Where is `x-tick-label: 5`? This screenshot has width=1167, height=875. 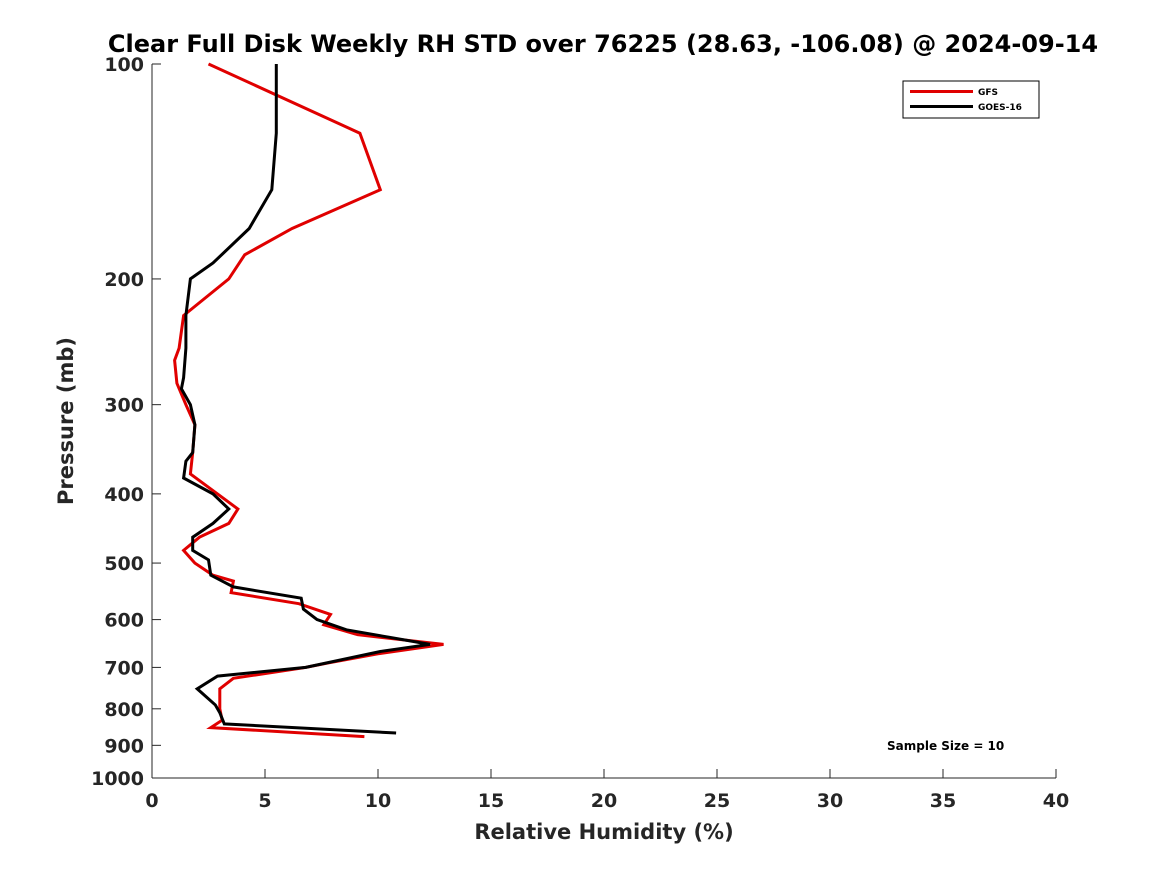 x-tick-label: 5 is located at coordinates (264, 801).